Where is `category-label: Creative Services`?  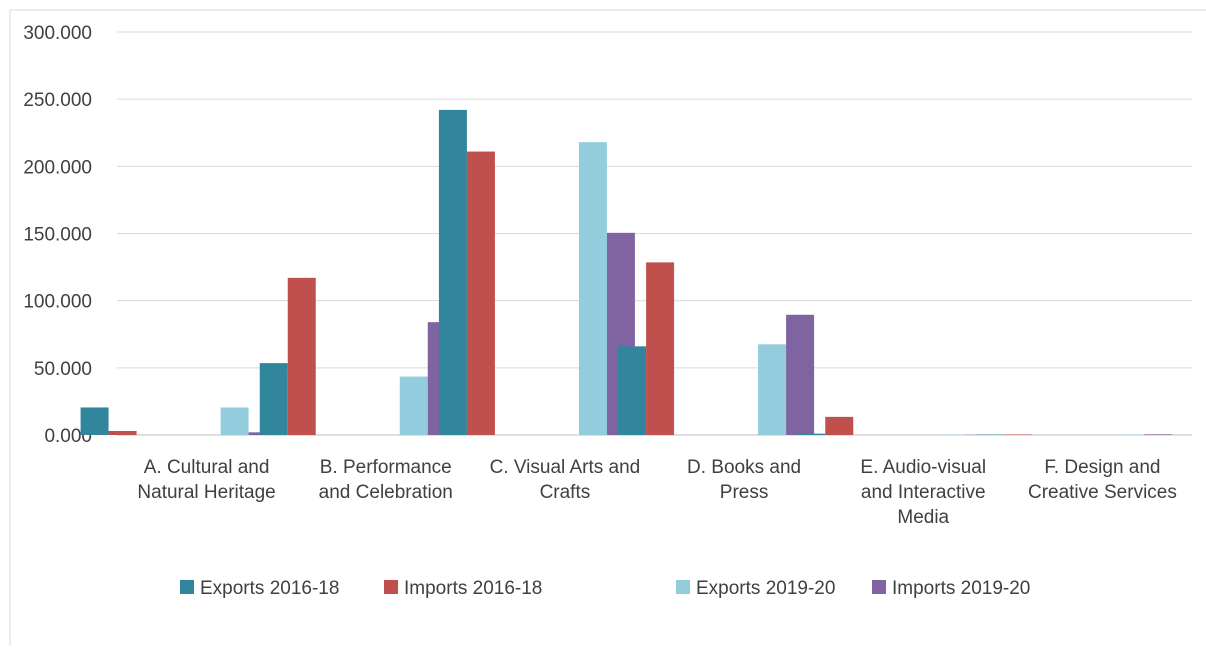
category-label: Creative Services is located at coordinates (1102, 492).